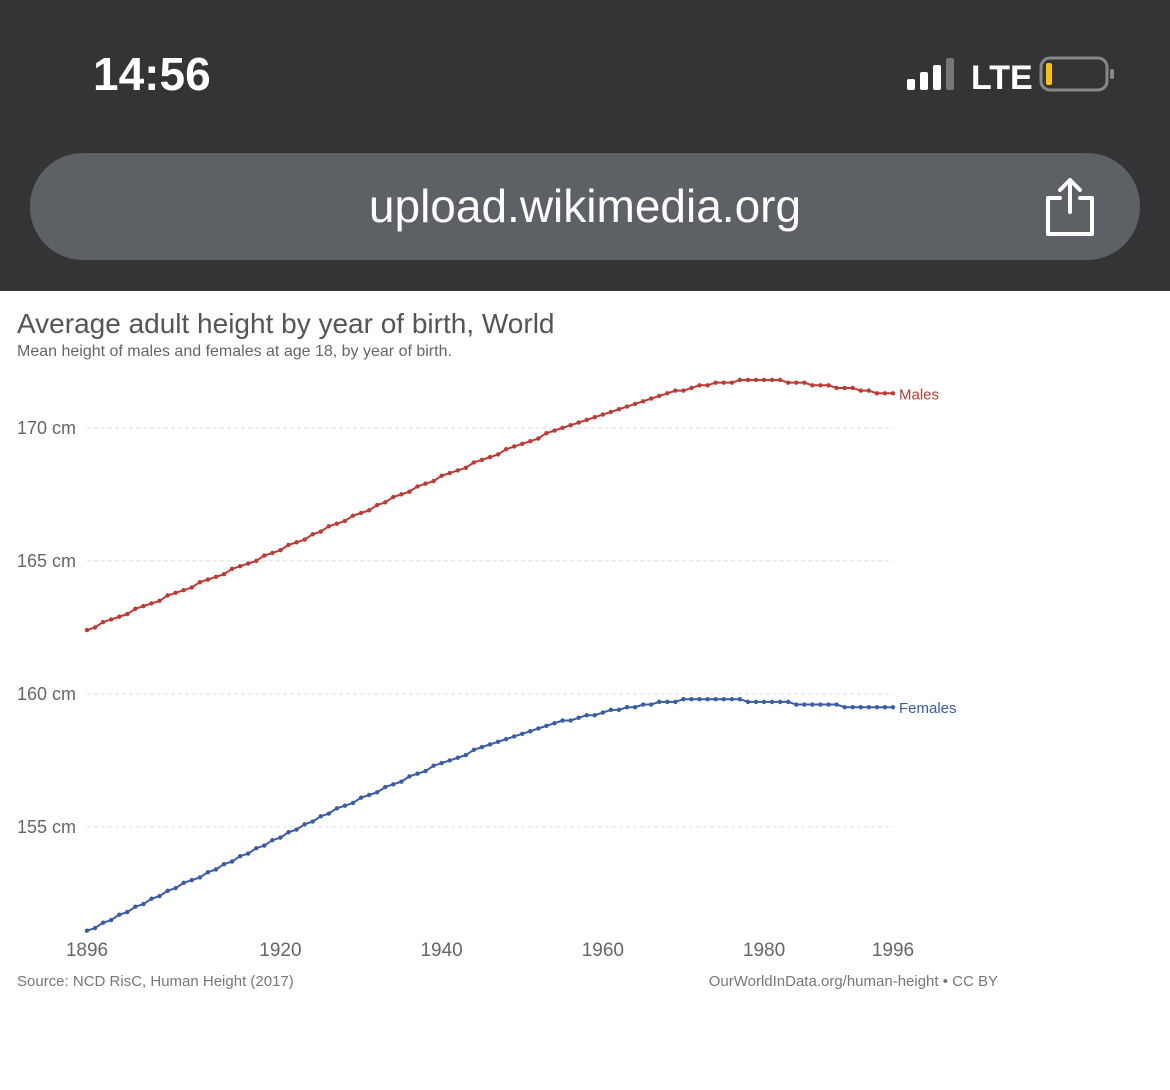 This screenshot has width=1170, height=1090. Describe the element at coordinates (1076, 74) in the screenshot. I see `battery-icon` at that location.